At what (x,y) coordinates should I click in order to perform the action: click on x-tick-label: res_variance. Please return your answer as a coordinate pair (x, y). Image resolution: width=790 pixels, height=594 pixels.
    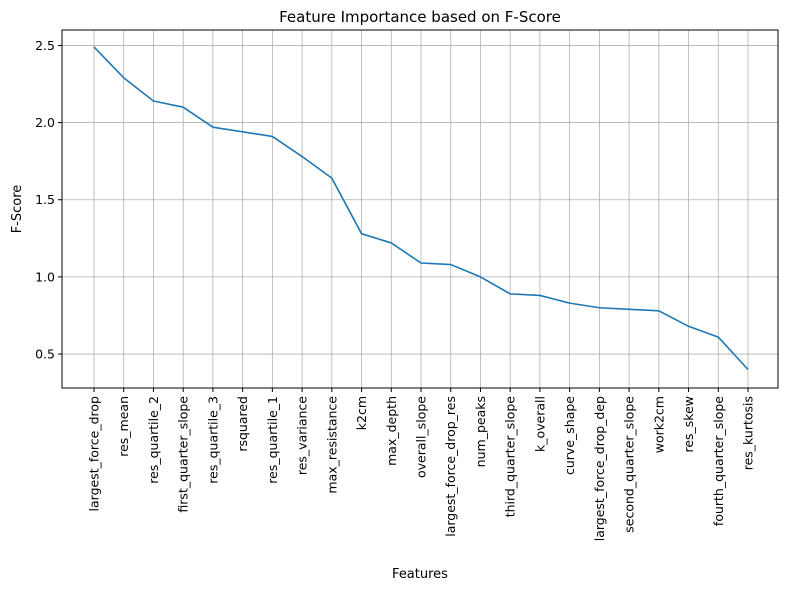
    Looking at the image, I should click on (302, 435).